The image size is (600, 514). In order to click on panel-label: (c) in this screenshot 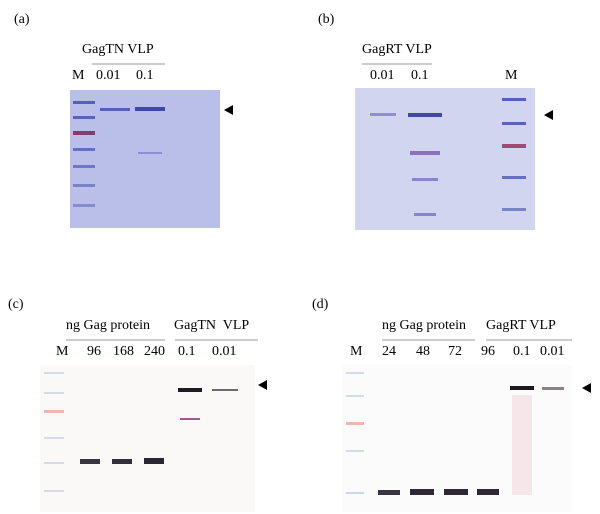, I will do `click(16, 304)`.